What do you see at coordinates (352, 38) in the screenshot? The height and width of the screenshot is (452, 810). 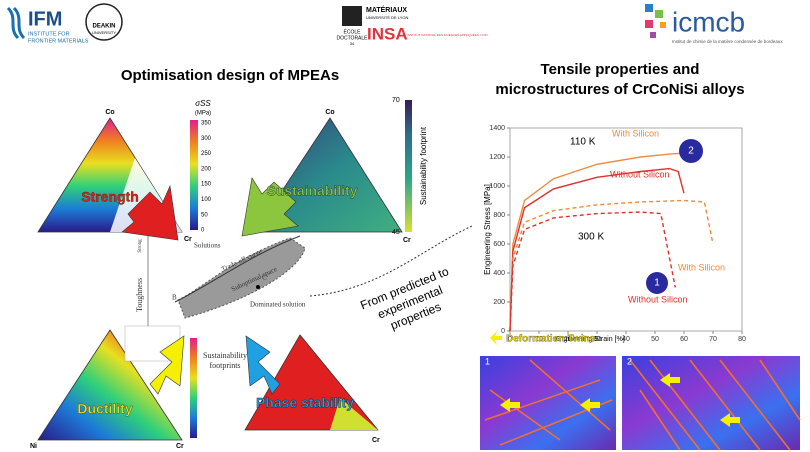 I see `doctorale: DOCTORALE` at bounding box center [352, 38].